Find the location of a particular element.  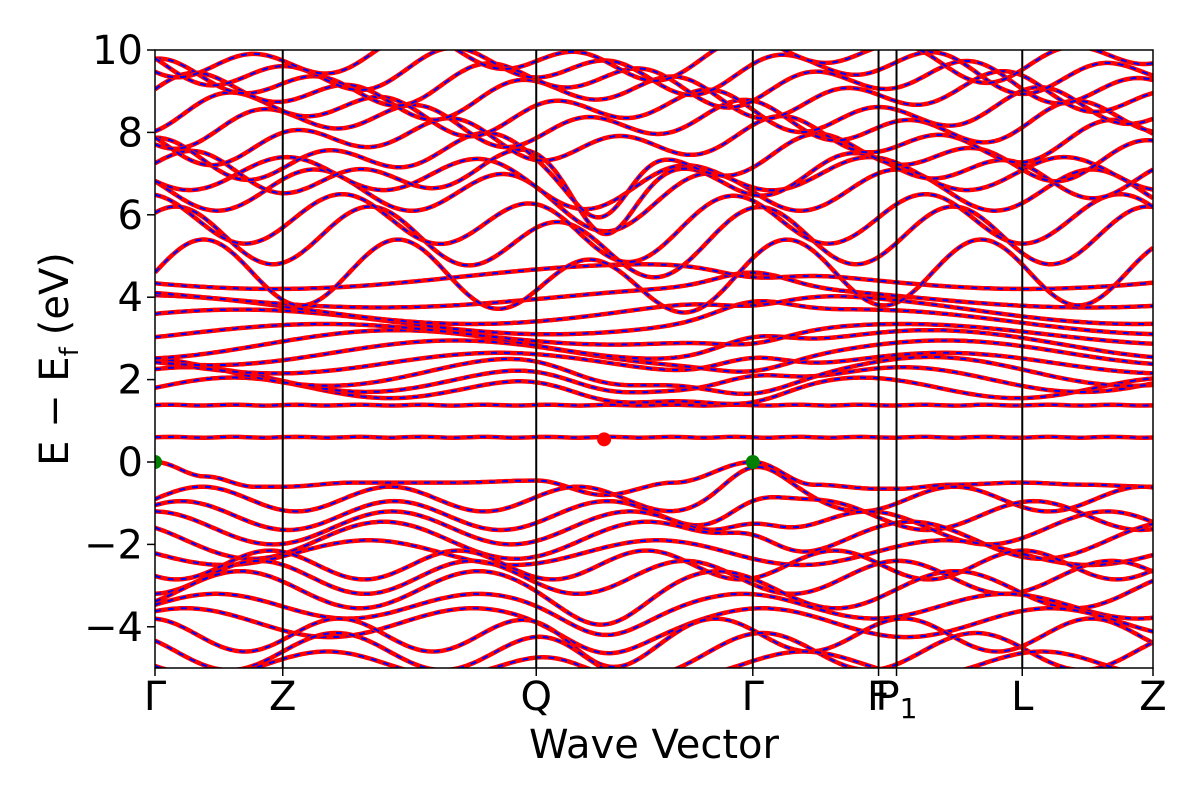

y-axis-label: E − Ef (eV) is located at coordinates (58, 359).